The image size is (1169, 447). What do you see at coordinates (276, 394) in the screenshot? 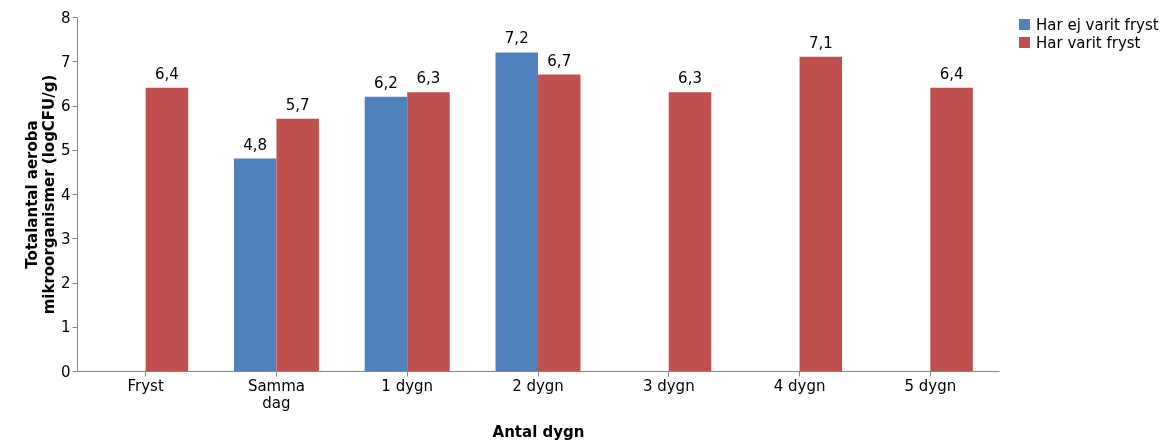
I see `x-tick-label: Samma dag` at bounding box center [276, 394].